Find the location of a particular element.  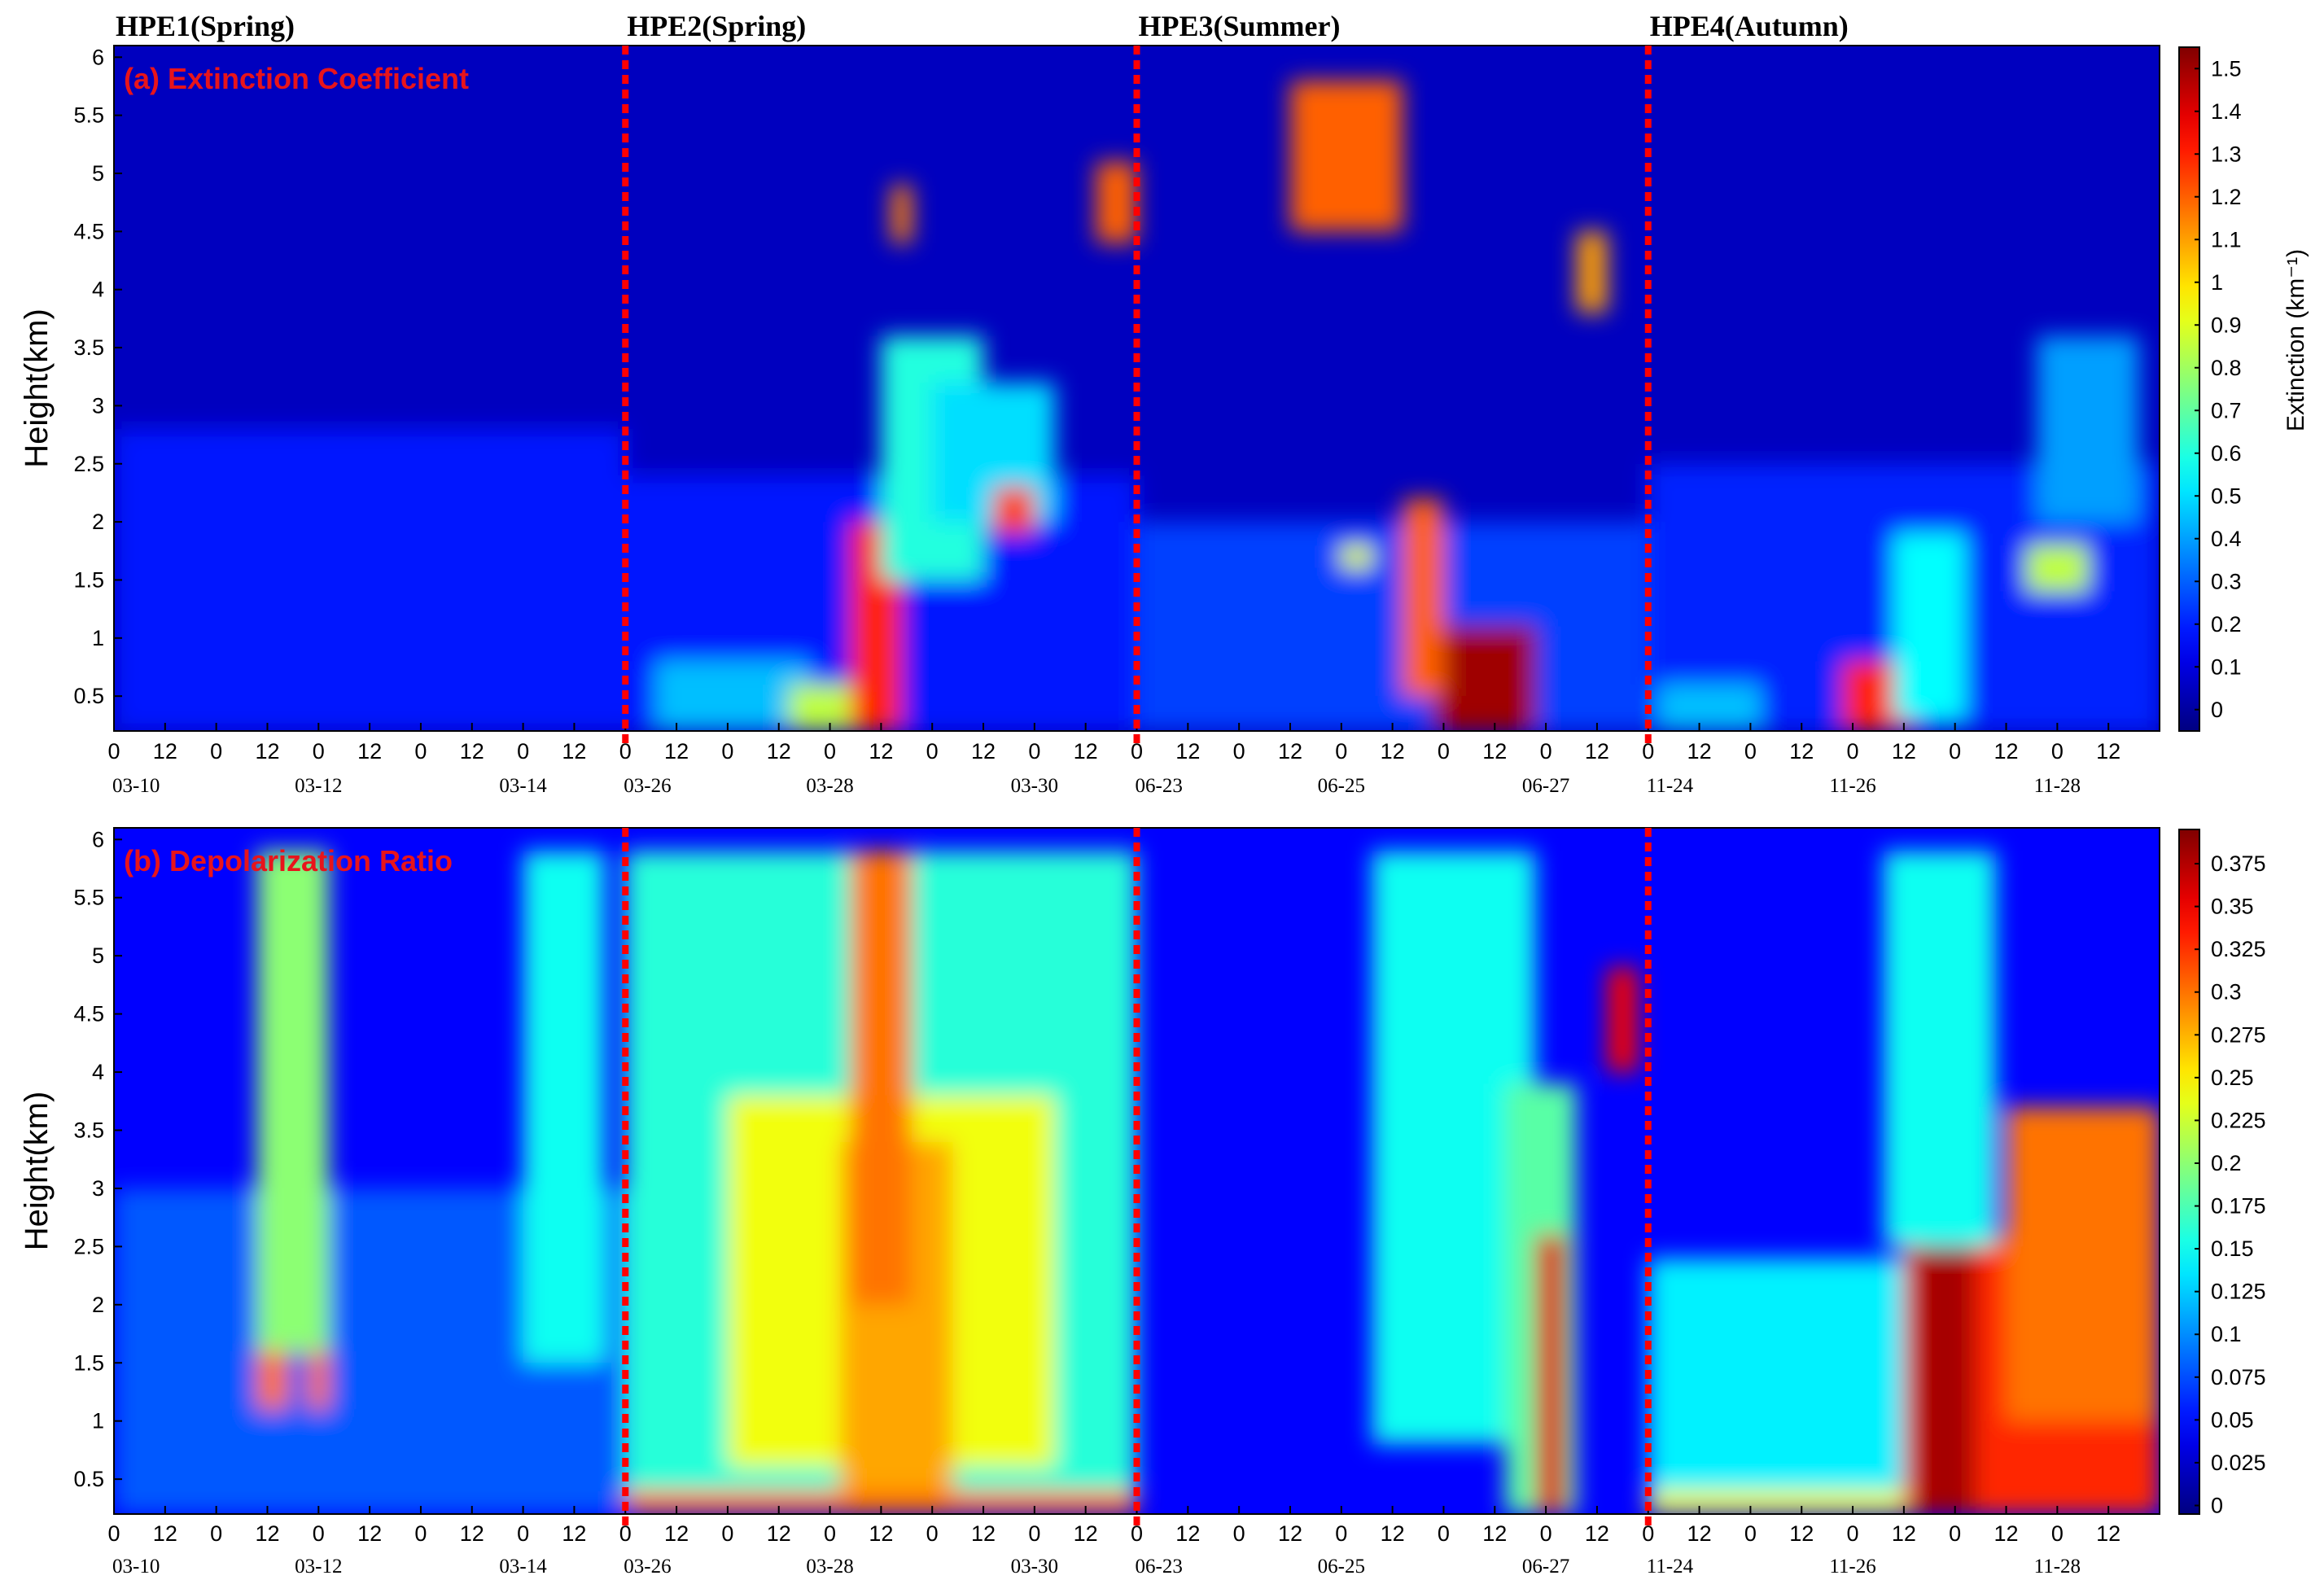

y-tick-label: 5.5 is located at coordinates (88, 898).